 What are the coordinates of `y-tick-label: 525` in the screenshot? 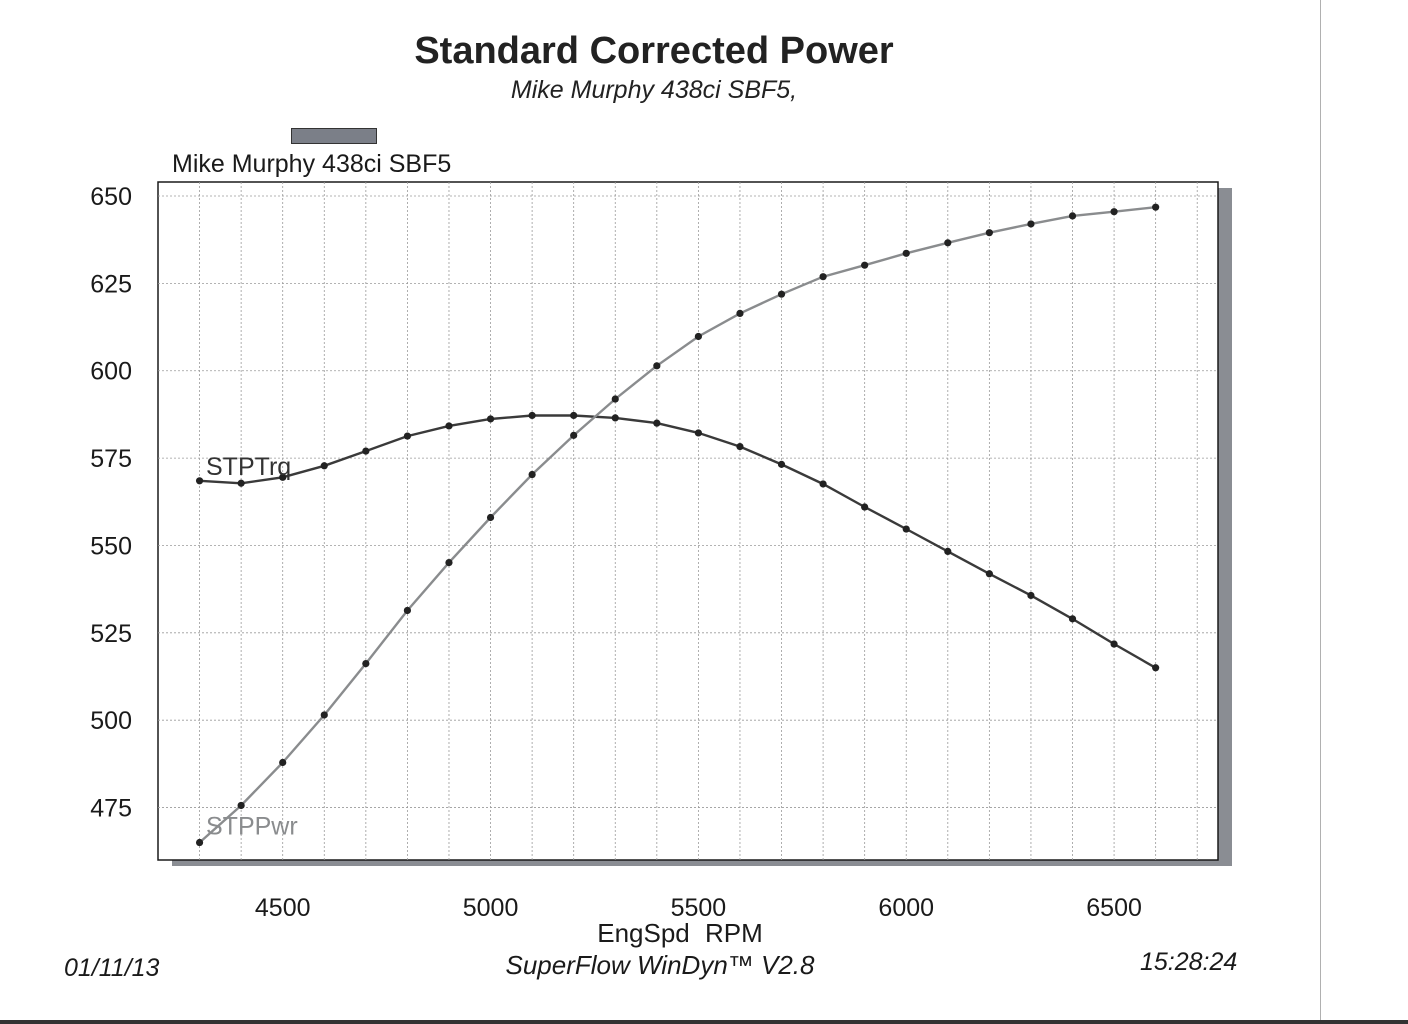 It's located at (111, 634).